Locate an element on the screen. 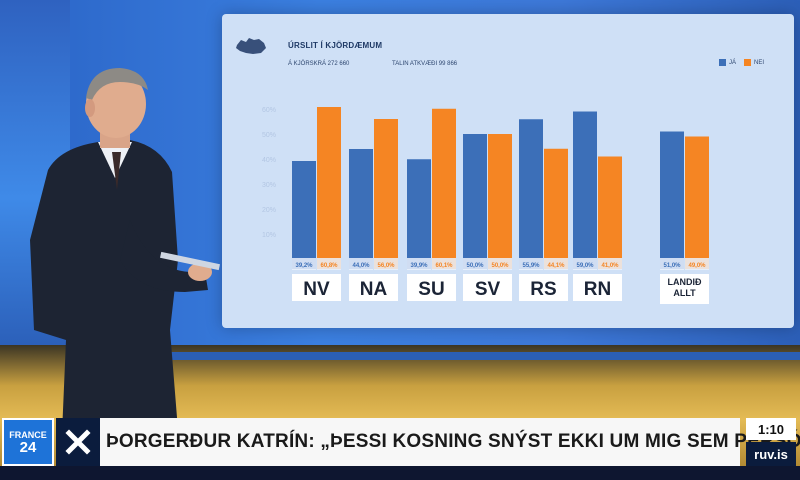 This screenshot has height=480, width=800. floor-strip is located at coordinates (485, 356).